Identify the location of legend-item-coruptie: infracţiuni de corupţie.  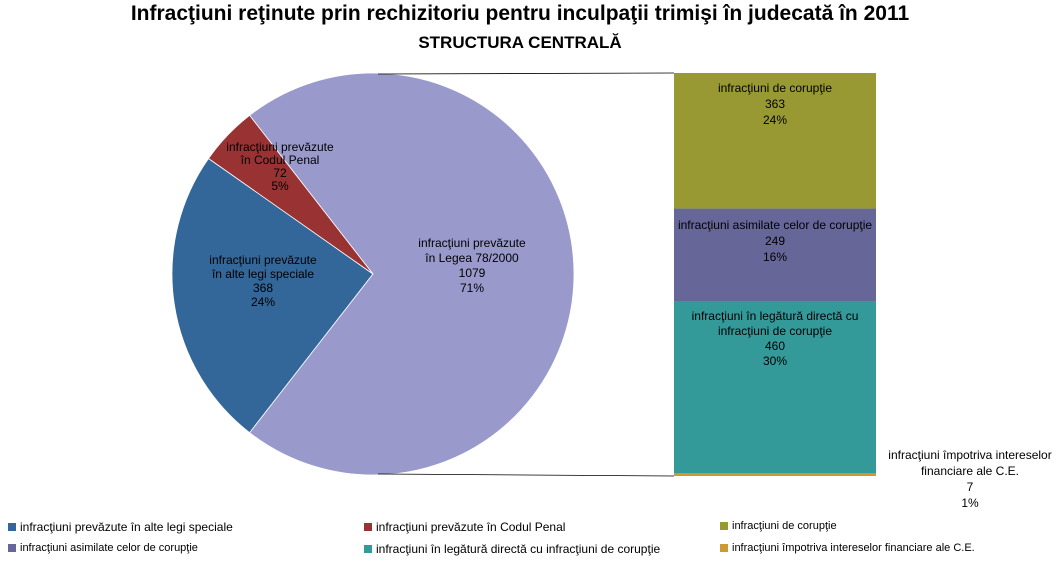
(778, 526).